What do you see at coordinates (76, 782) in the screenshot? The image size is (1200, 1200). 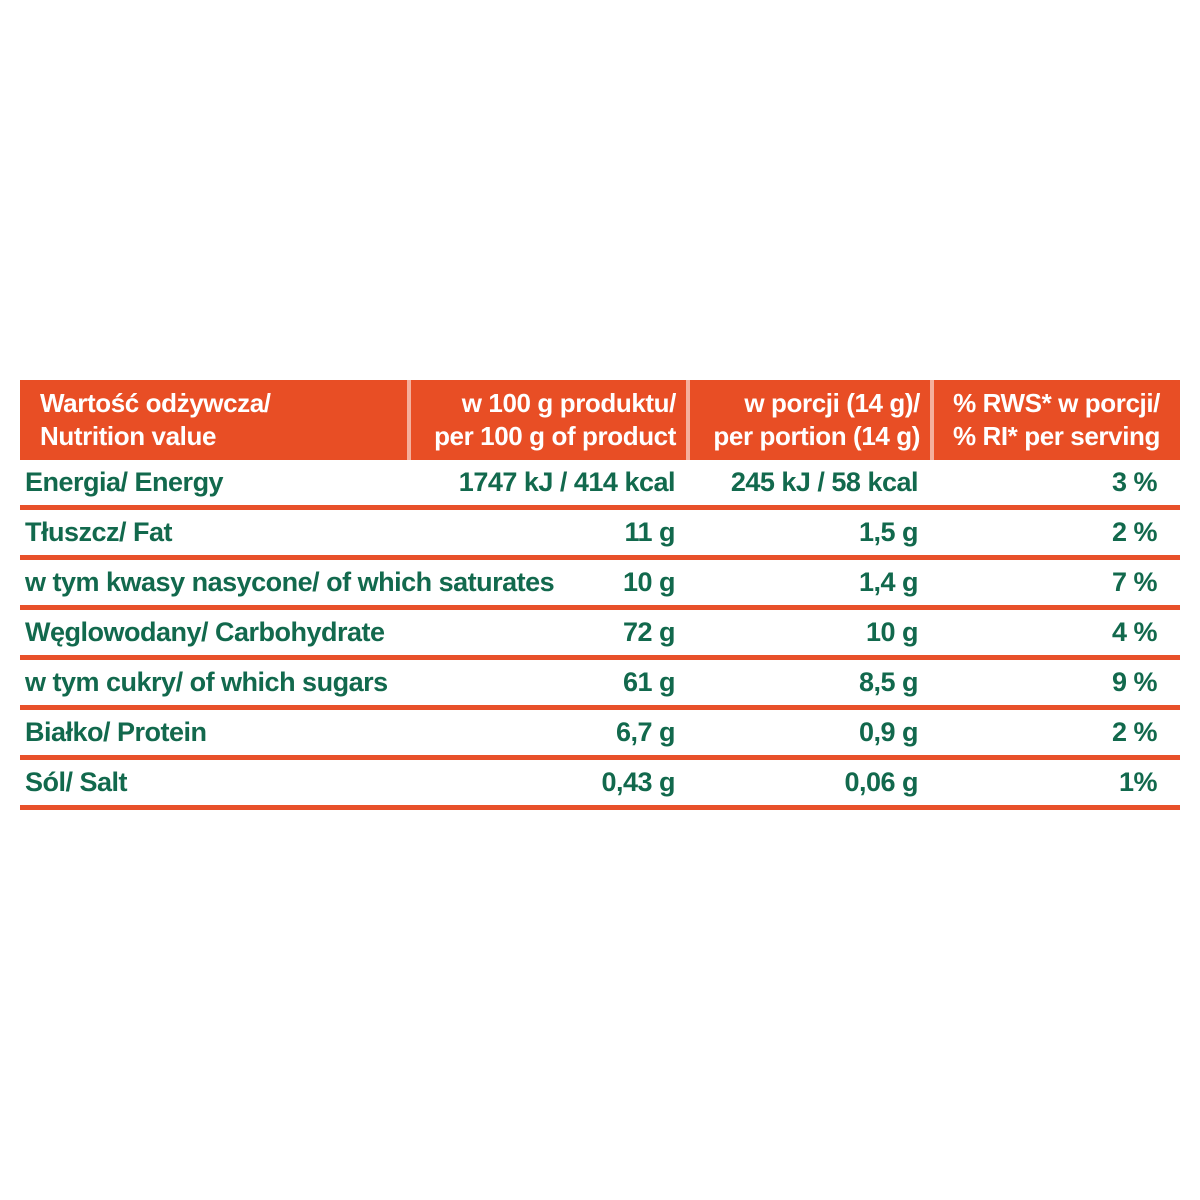 I see `nutrient-label: Sól/ Salt` at bounding box center [76, 782].